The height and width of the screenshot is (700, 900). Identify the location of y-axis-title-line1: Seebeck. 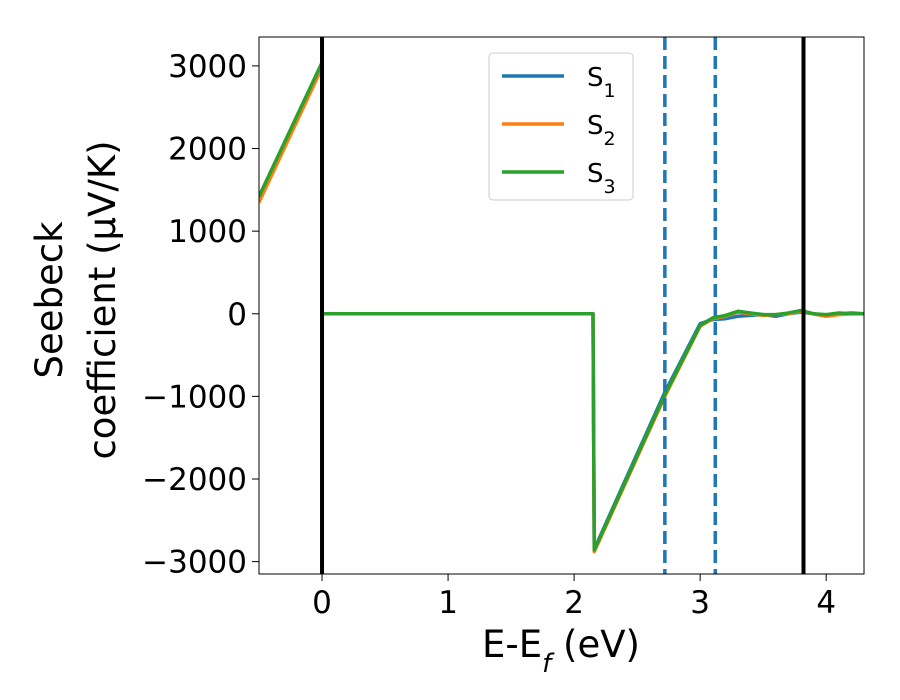
(49, 300).